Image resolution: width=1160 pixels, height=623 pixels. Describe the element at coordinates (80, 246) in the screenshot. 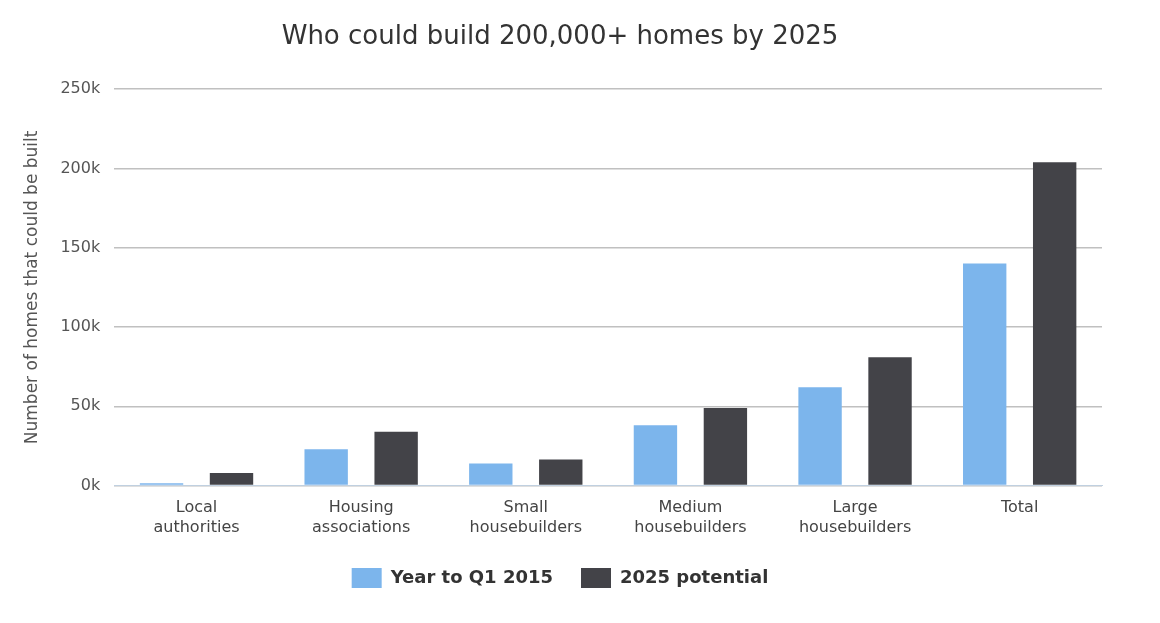

I see `y-tick-label: 150k` at that location.